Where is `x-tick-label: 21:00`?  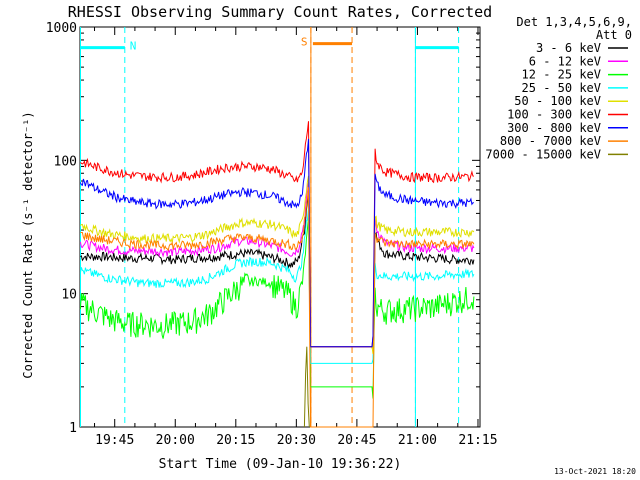
x-tick-label: 21:00 is located at coordinates (417, 440).